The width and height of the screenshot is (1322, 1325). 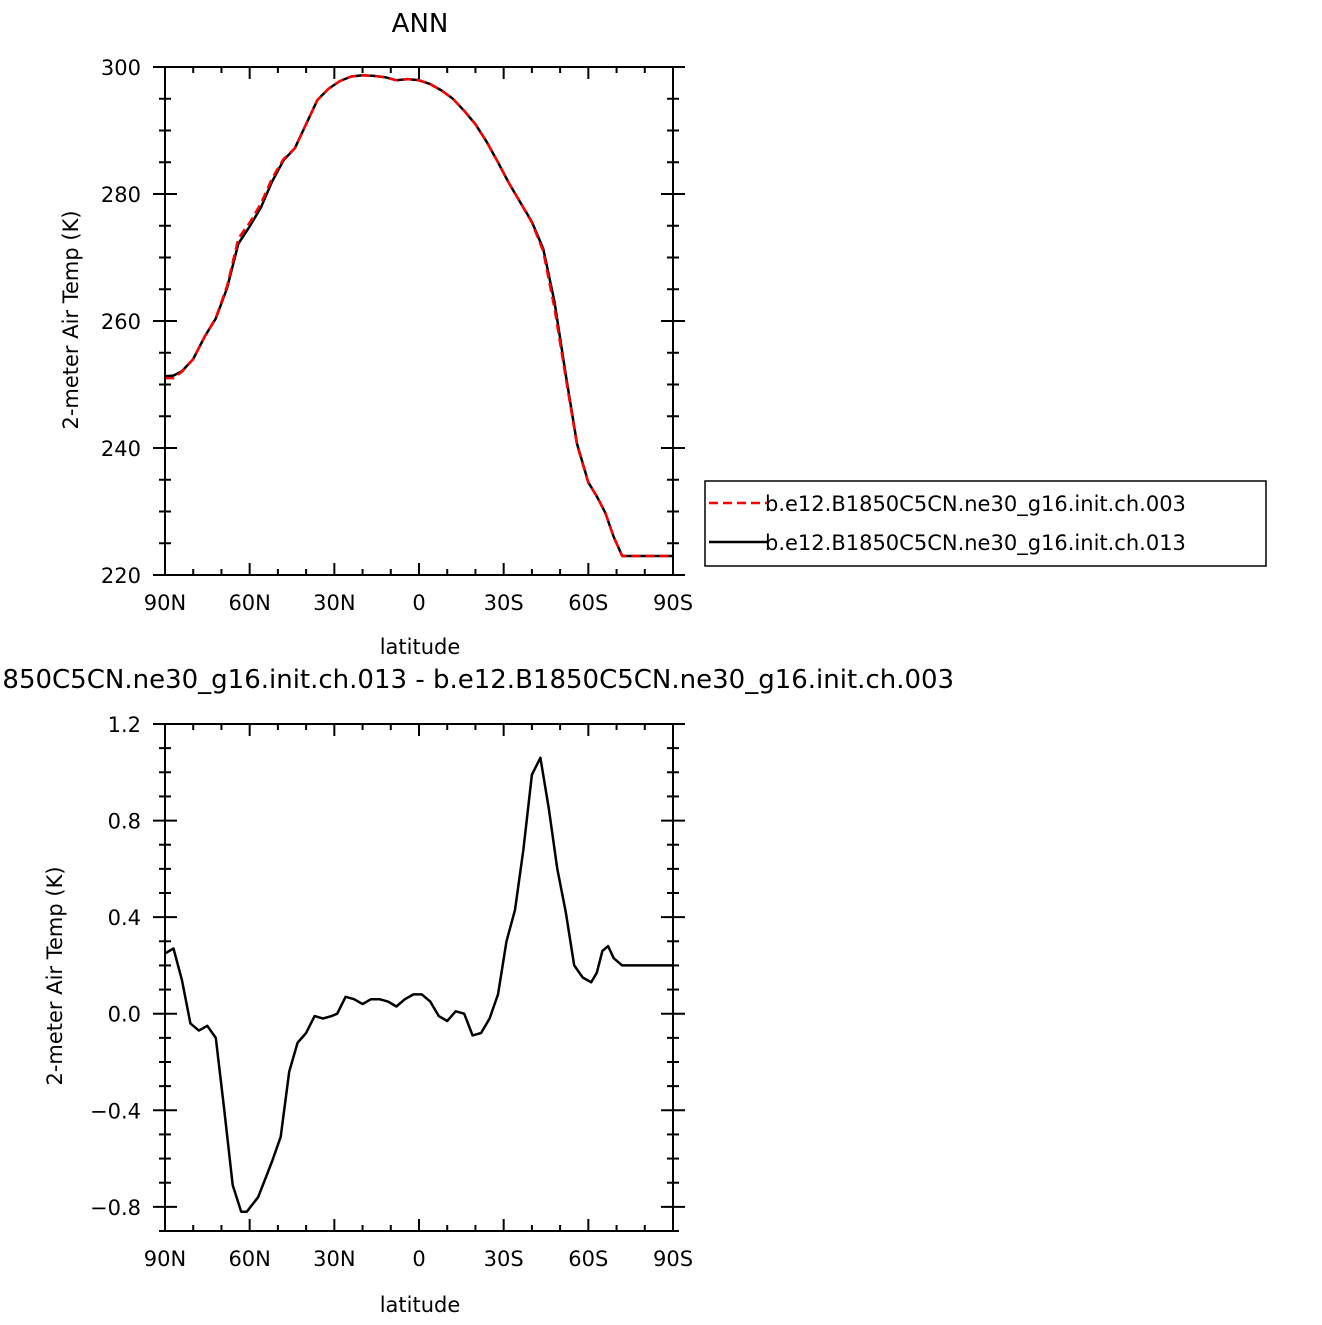 What do you see at coordinates (124, 918) in the screenshot?
I see `bottom-y-tick-label: 0.4` at bounding box center [124, 918].